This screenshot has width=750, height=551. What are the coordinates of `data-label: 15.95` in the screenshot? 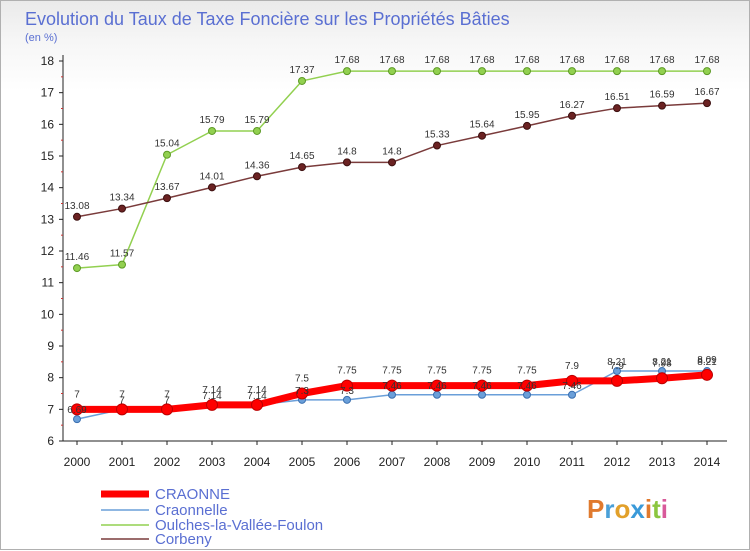 It's located at (526, 115).